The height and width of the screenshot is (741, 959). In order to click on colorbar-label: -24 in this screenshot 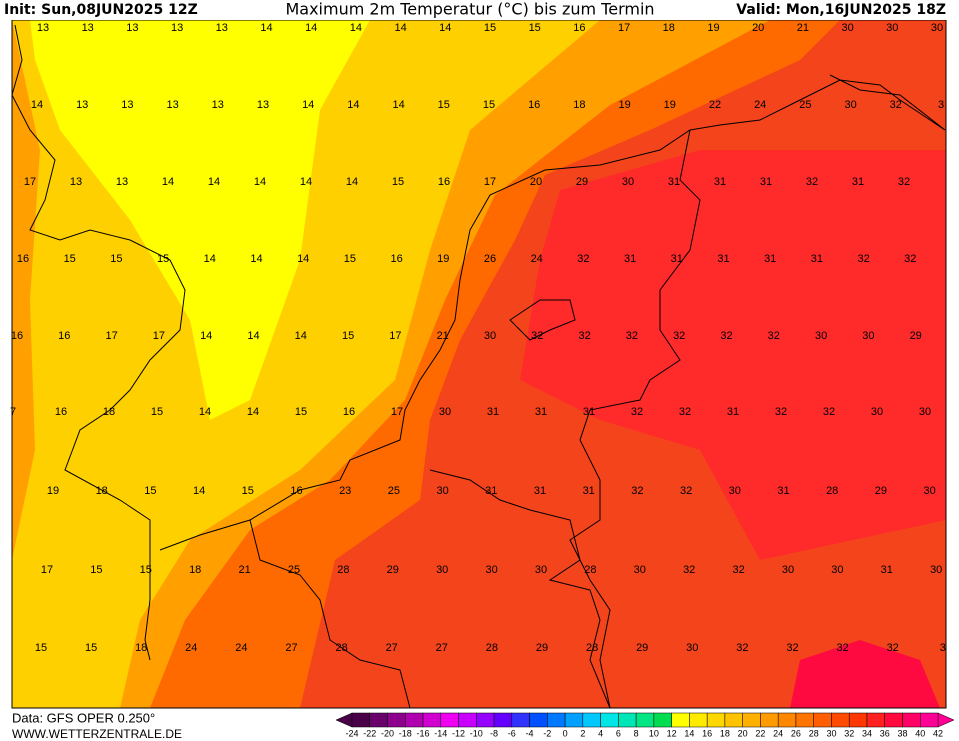, I will do `click(351, 733)`.